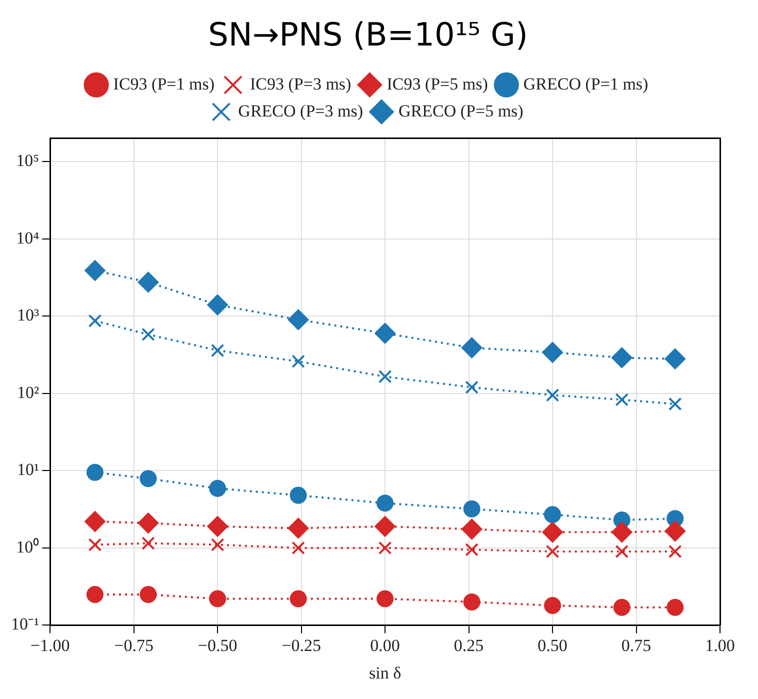 This screenshot has width=758, height=699. What do you see at coordinates (28, 546) in the screenshot?
I see `y-tick-label: 10⁰` at bounding box center [28, 546].